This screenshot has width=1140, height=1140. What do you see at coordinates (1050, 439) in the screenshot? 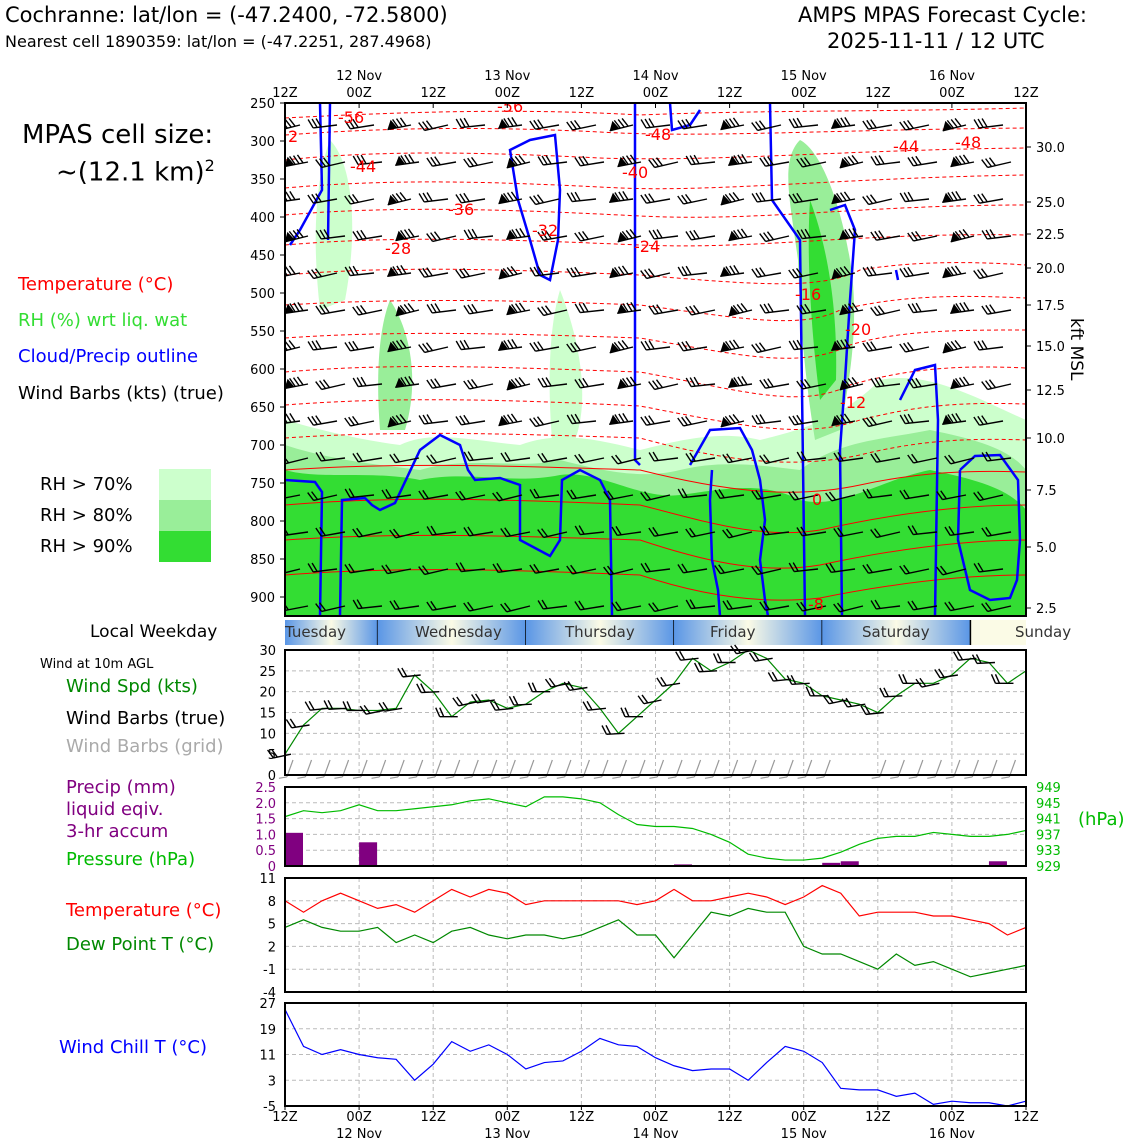
I see `kft-tick: 10.0` at bounding box center [1050, 439].